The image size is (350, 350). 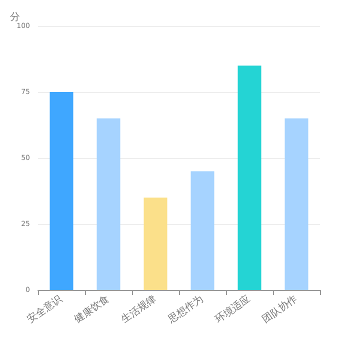 I want to click on x-tick-label: 生活规律, so click(x=139, y=309).